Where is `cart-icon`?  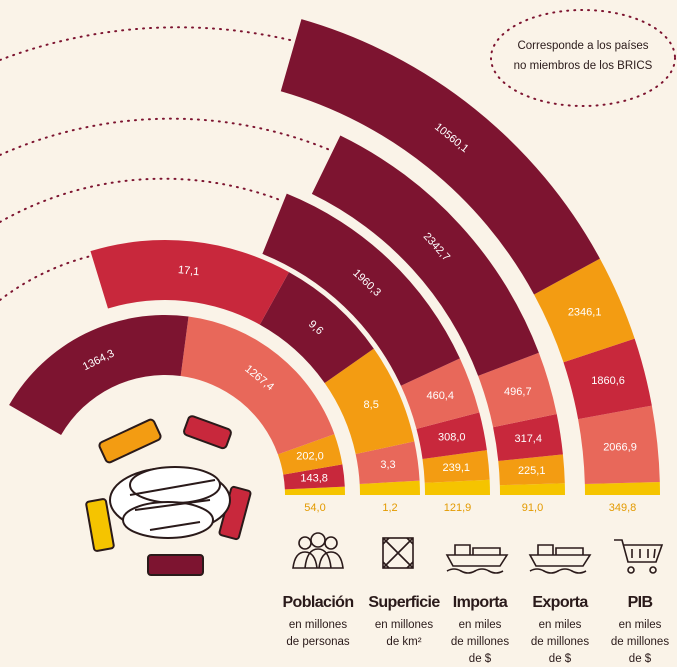
cart-icon is located at coordinates (639, 556).